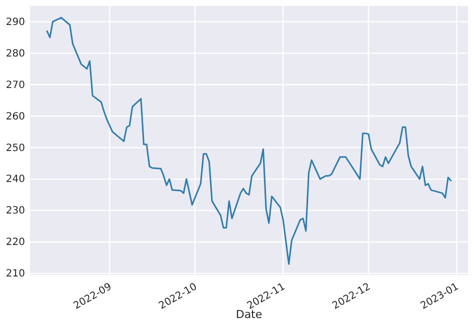 The width and height of the screenshot is (474, 323). What do you see at coordinates (249, 314) in the screenshot?
I see `x-axis-title: Date` at bounding box center [249, 314].